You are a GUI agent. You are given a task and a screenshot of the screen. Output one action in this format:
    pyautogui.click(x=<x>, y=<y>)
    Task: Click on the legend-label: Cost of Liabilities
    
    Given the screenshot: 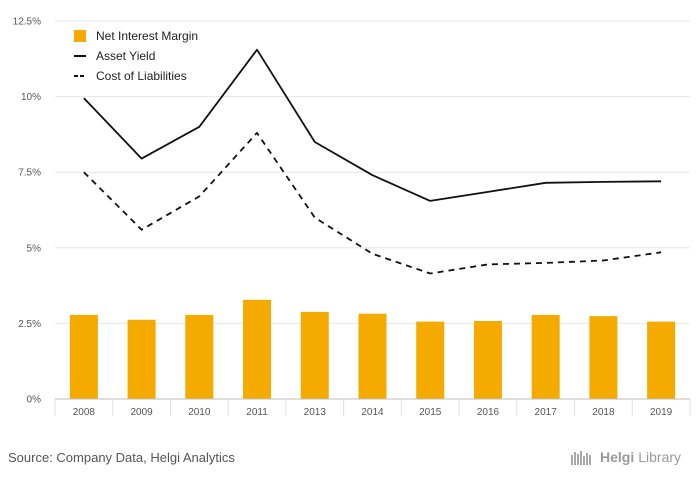 What is the action you would take?
    pyautogui.click(x=141, y=76)
    